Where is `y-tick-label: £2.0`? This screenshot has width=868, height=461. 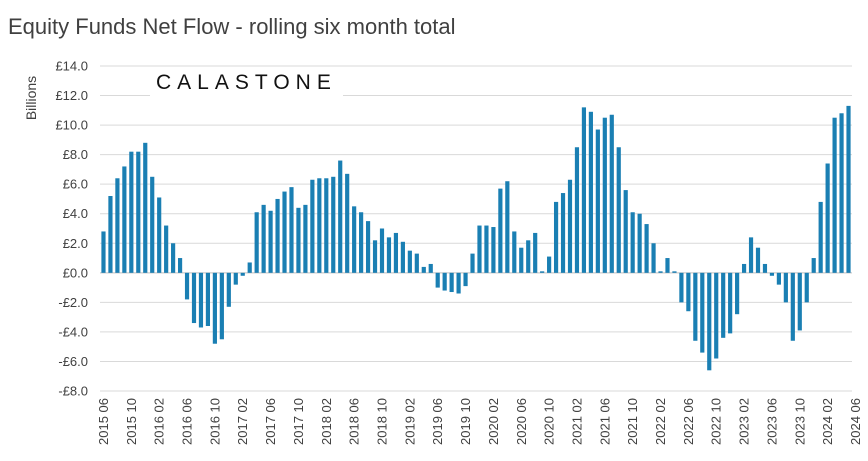
y-tick-label: £2.0 is located at coordinates (75, 243).